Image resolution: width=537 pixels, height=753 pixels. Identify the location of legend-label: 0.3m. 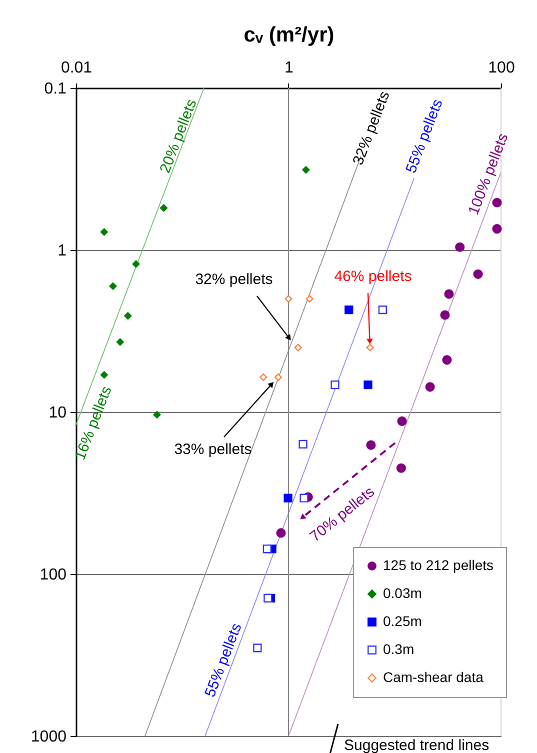
(398, 649).